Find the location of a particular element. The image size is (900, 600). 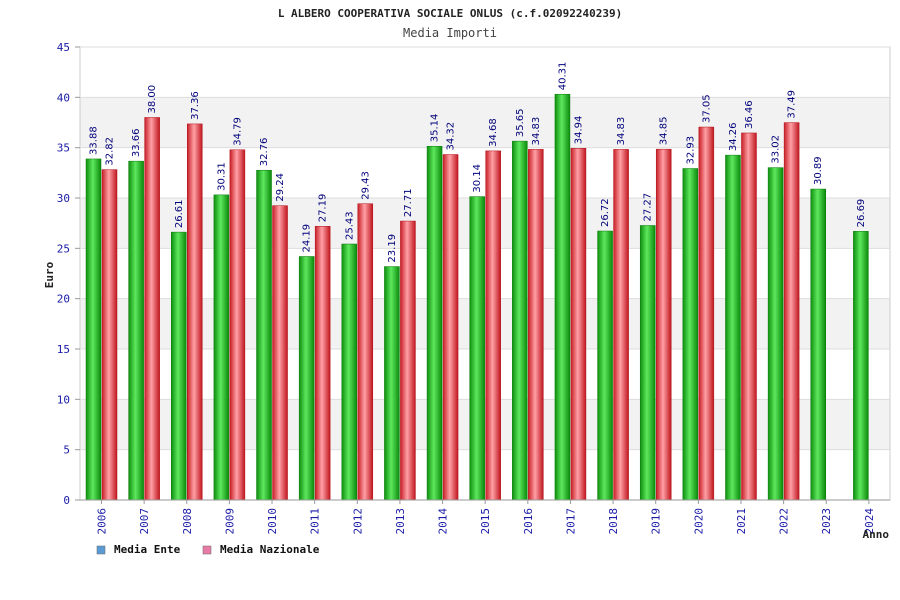

bar-media-nazionale-2009 is located at coordinates (237, 325).